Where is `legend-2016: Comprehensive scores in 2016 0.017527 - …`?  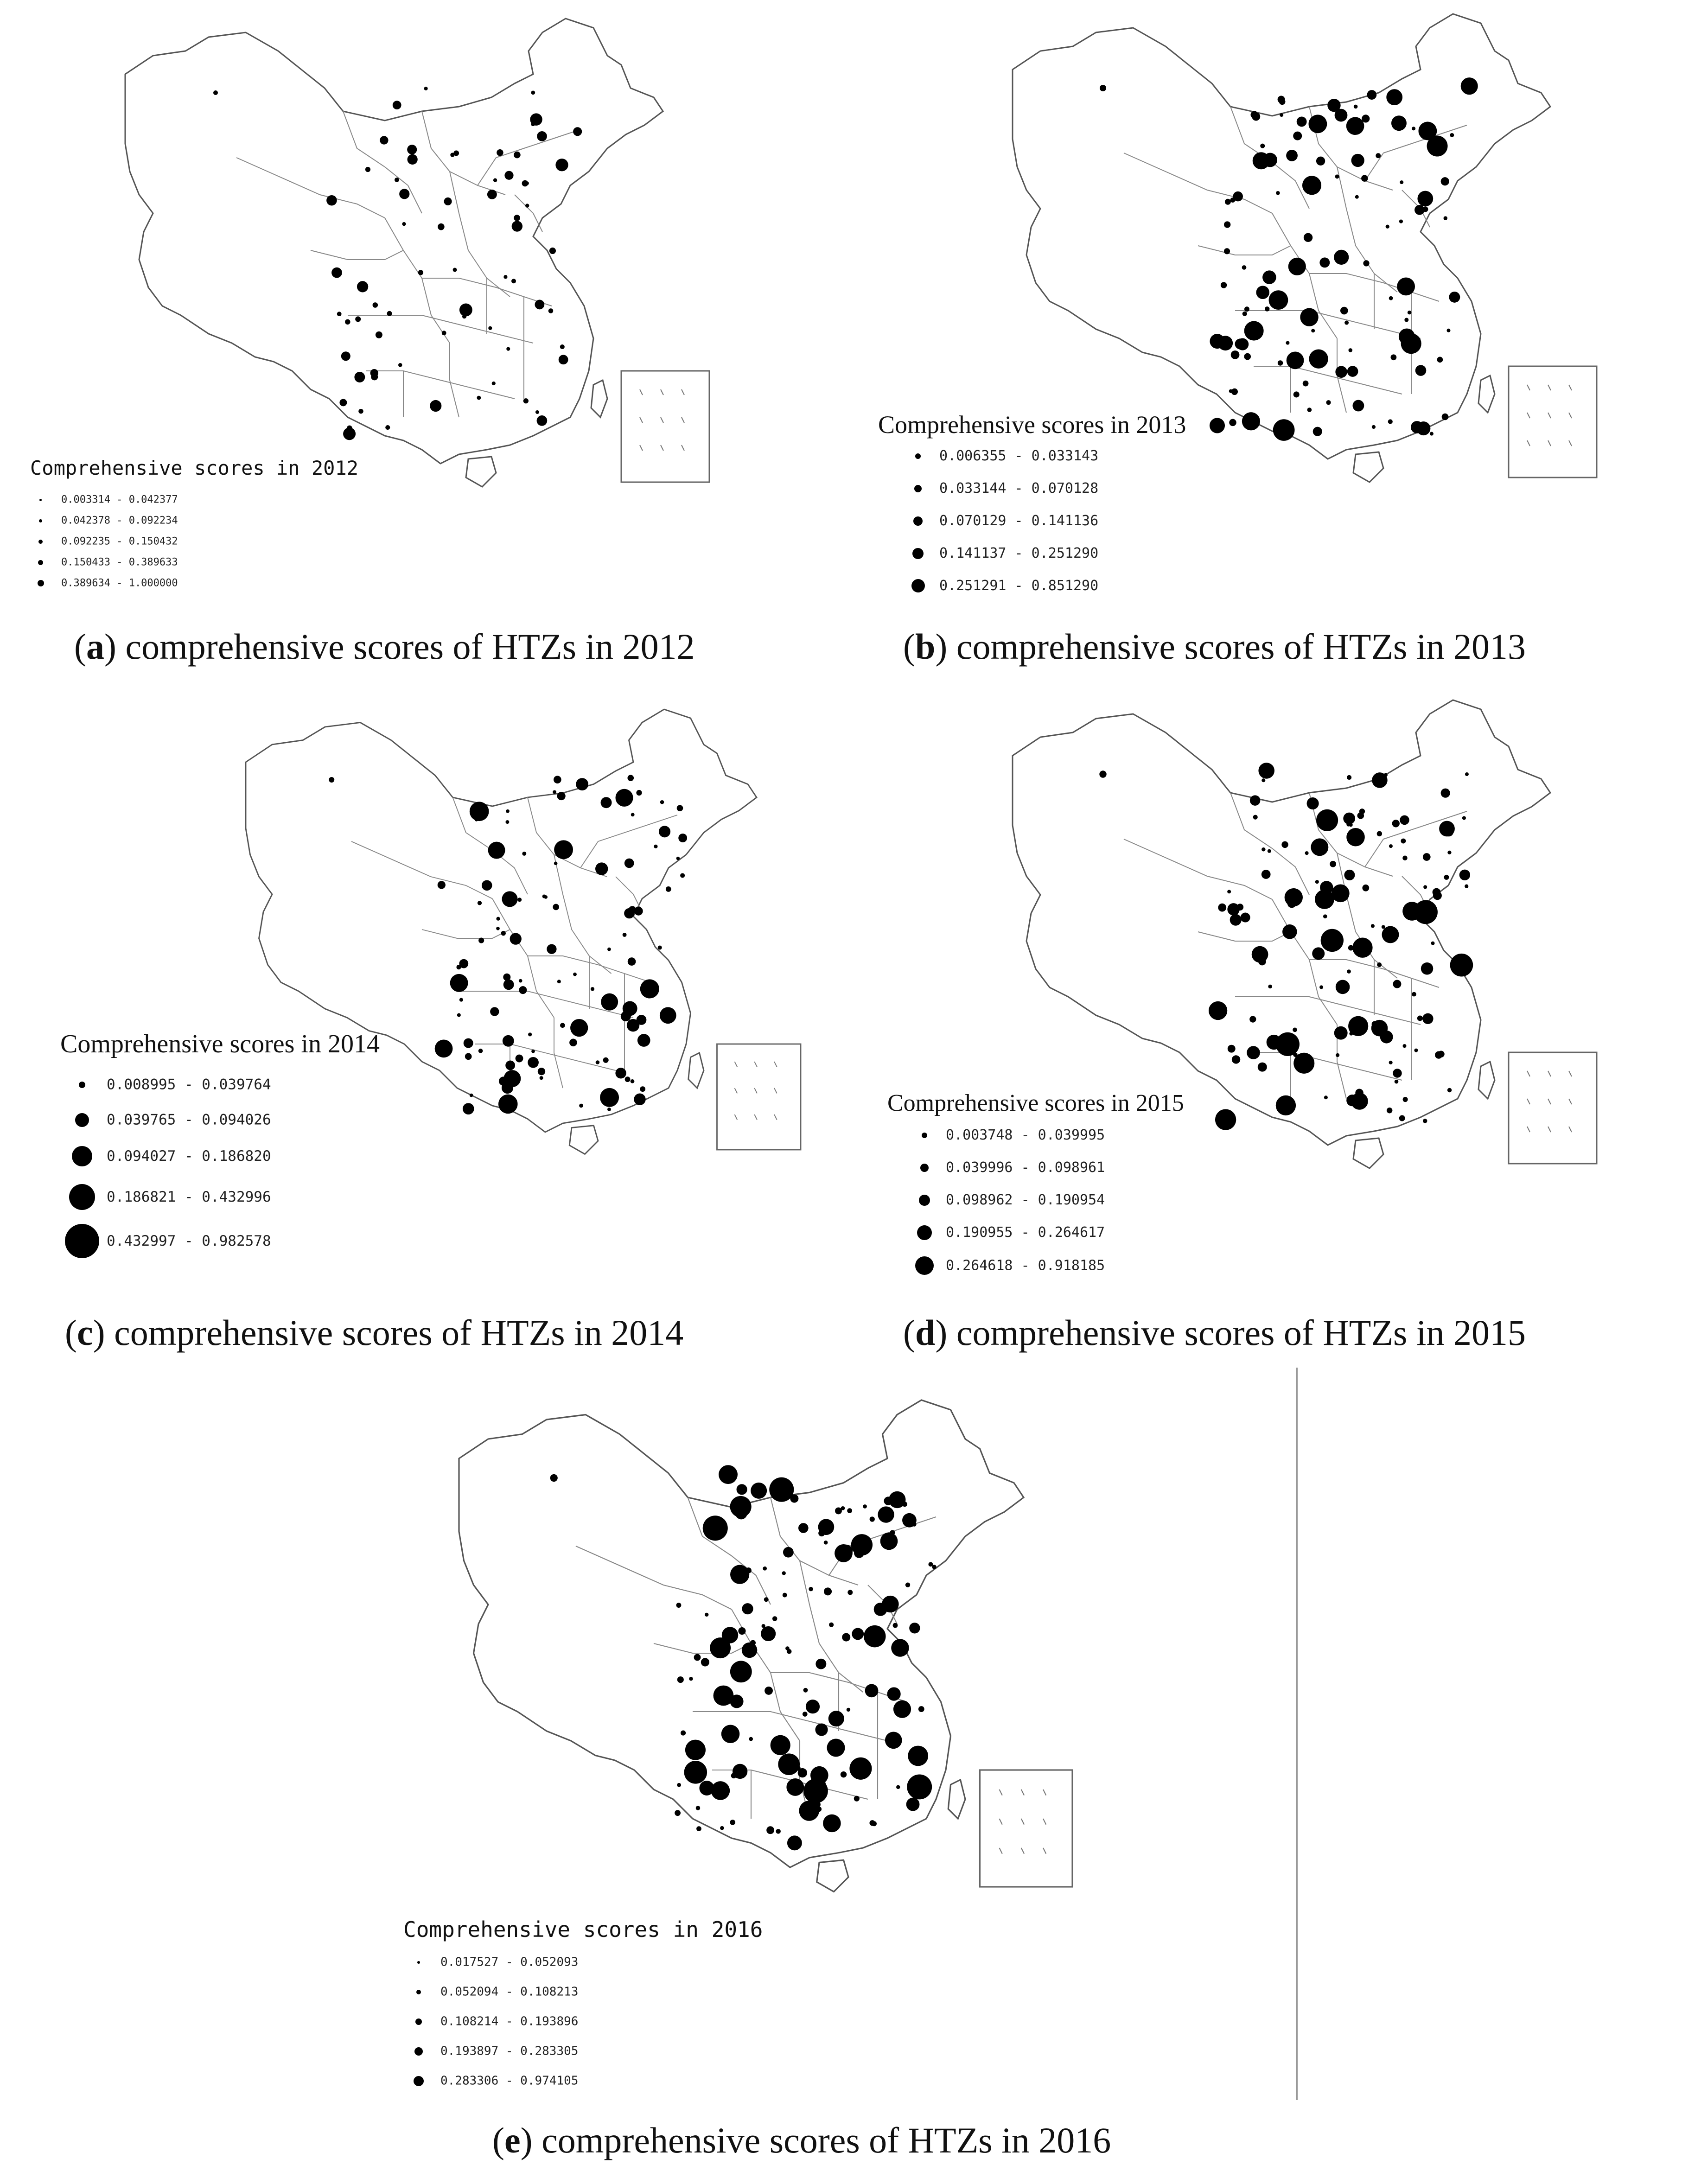
legend-2016: Comprehensive scores in 2016 0.017527 - … is located at coordinates (593, 2009).